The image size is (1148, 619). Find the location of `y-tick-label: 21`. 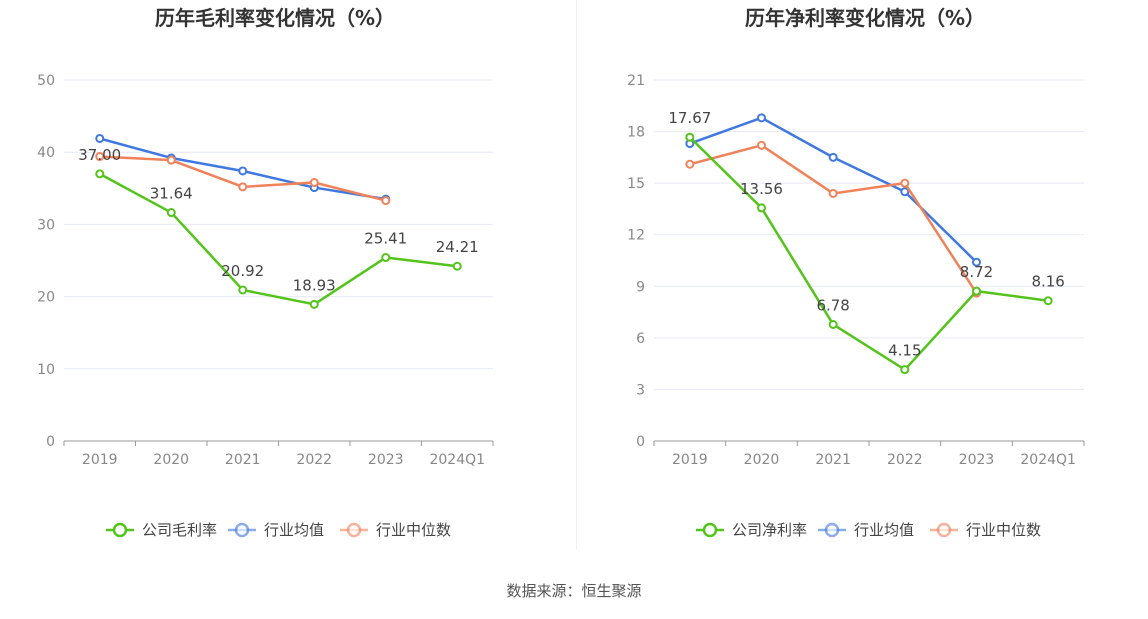

y-tick-label: 21 is located at coordinates (636, 81).